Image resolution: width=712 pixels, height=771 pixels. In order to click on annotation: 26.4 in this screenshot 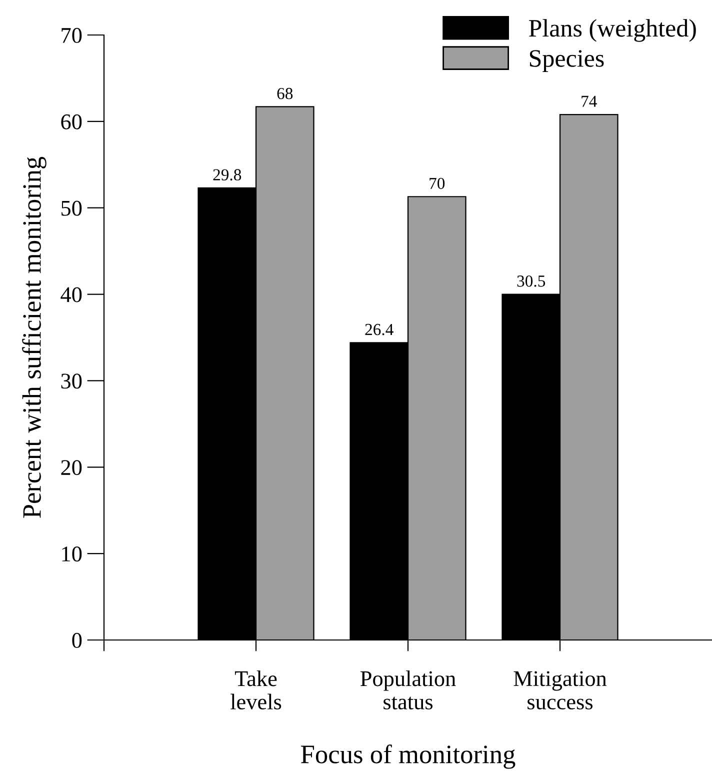, I will do `click(379, 330)`.